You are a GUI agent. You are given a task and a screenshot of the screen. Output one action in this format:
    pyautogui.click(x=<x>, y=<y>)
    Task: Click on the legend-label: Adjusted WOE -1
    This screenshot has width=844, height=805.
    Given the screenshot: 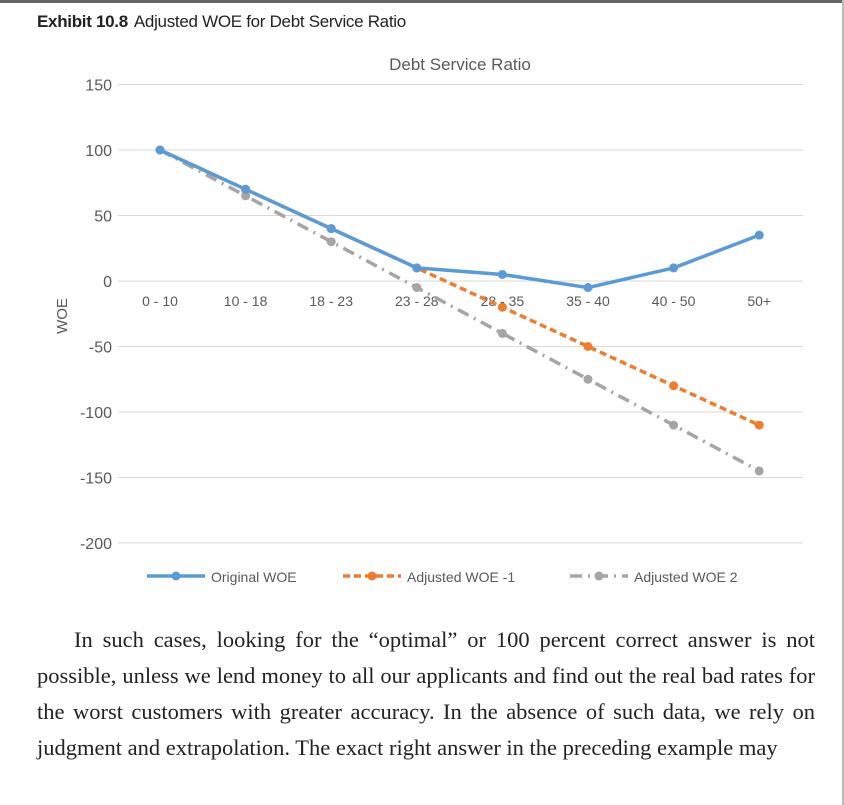 What is the action you would take?
    pyautogui.click(x=461, y=577)
    